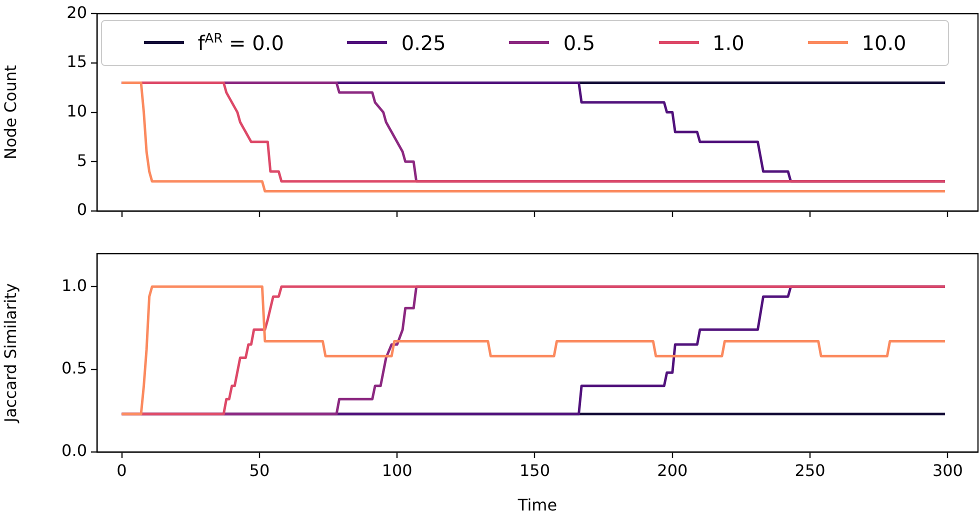 The image size is (979, 518). I want to click on y-tick-label: 0.5, so click(74, 368).